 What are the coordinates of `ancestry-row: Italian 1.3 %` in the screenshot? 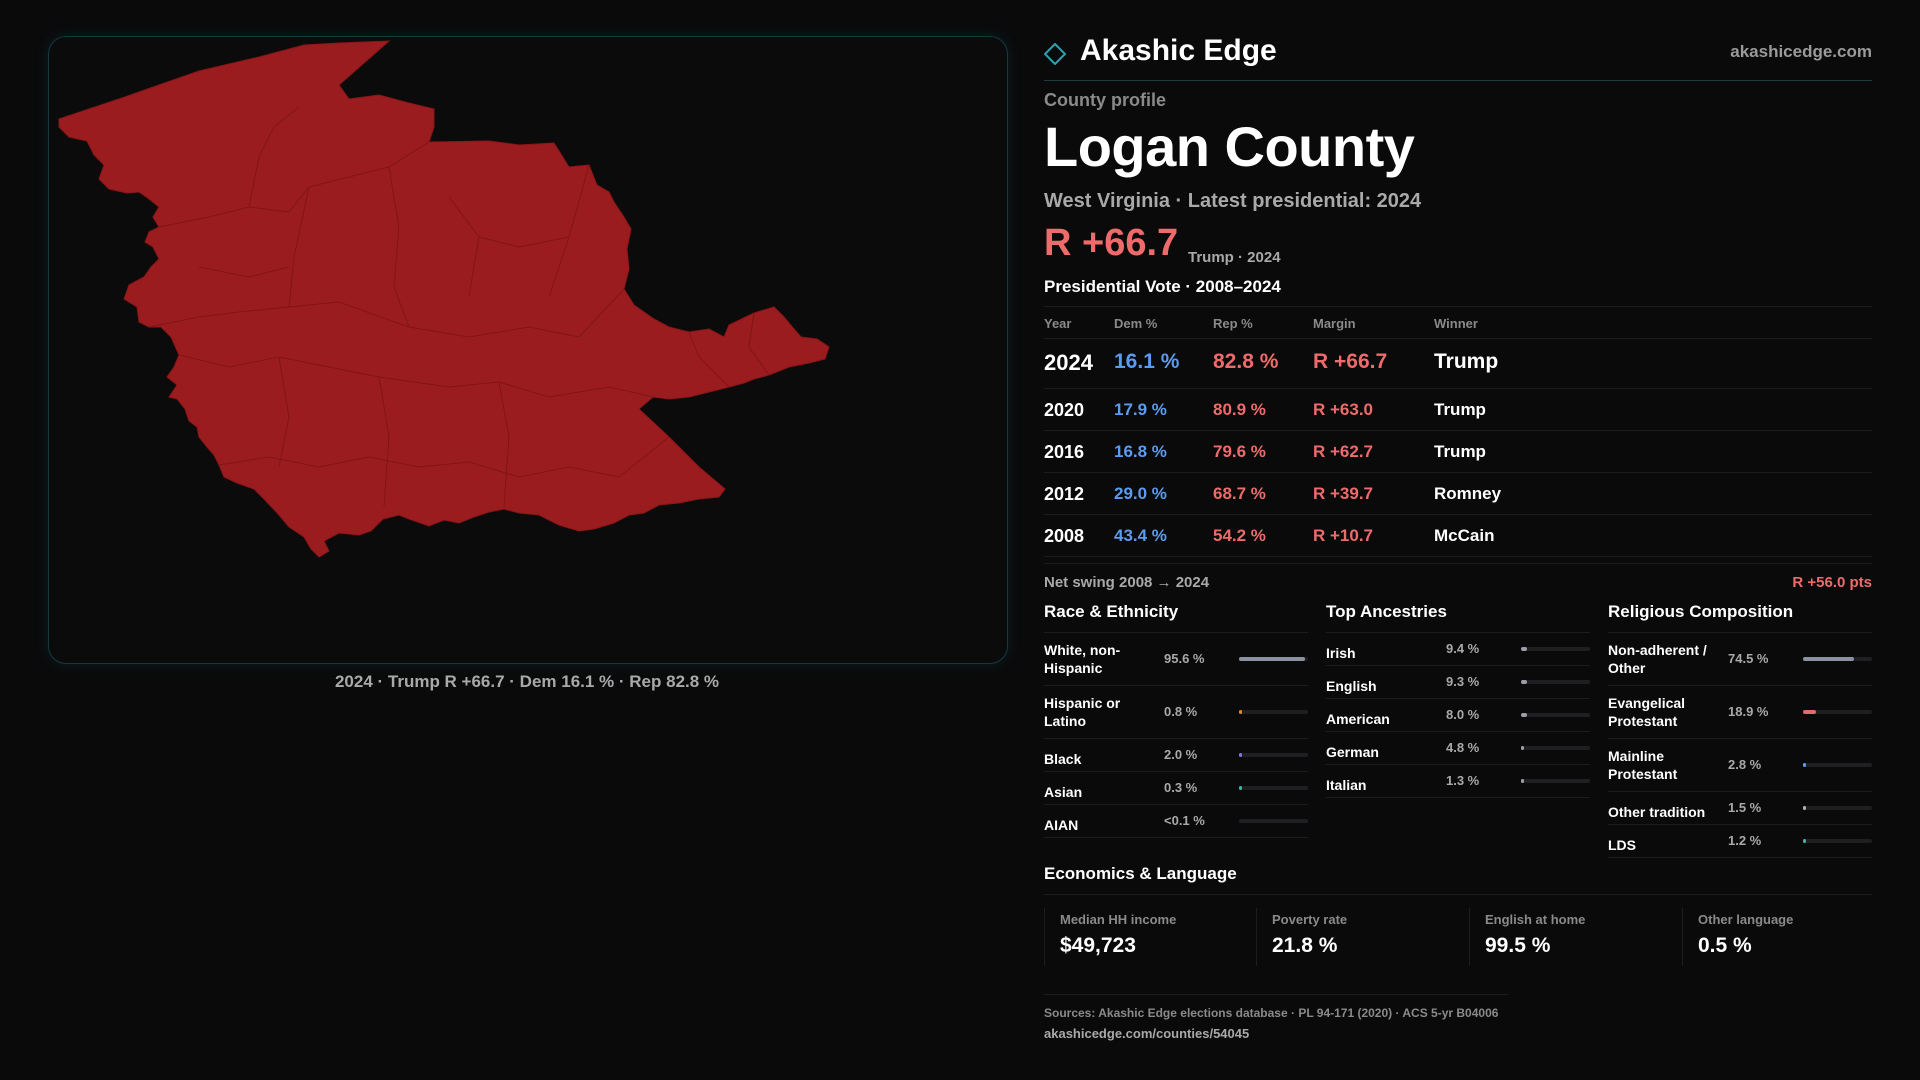 It's located at (1458, 781).